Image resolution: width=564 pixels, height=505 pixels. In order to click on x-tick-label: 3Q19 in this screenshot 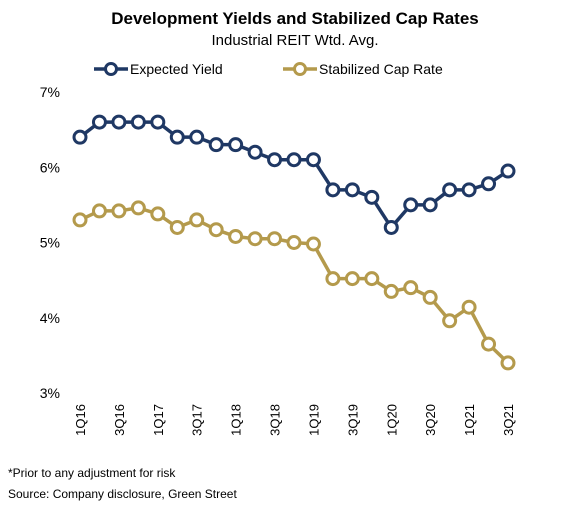, I will do `click(352, 420)`.